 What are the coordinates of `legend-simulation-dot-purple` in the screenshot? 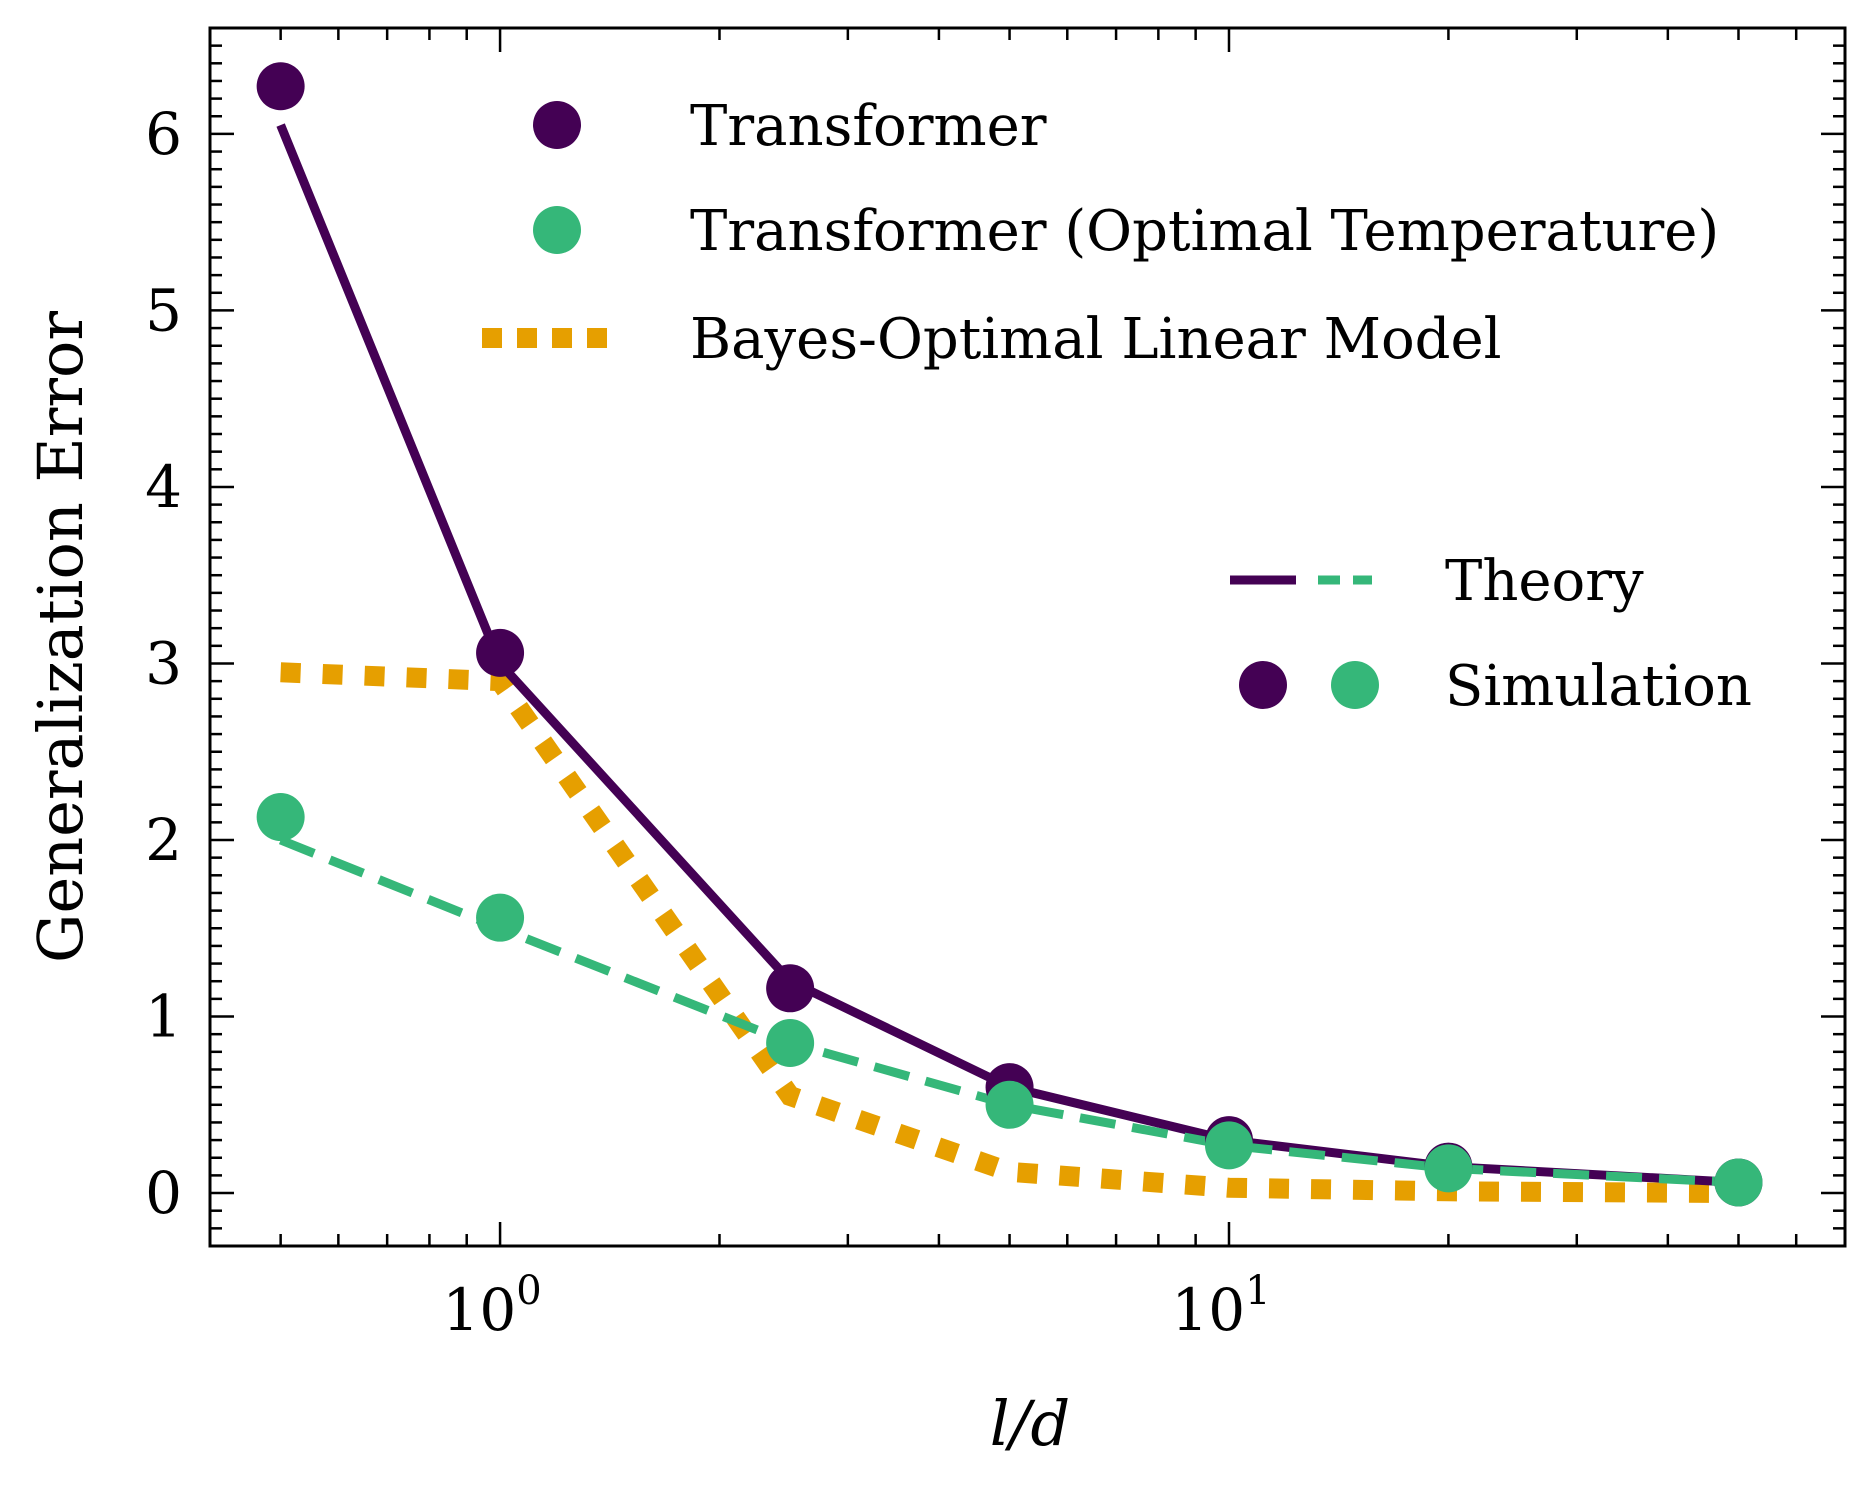 It's located at (1263, 685).